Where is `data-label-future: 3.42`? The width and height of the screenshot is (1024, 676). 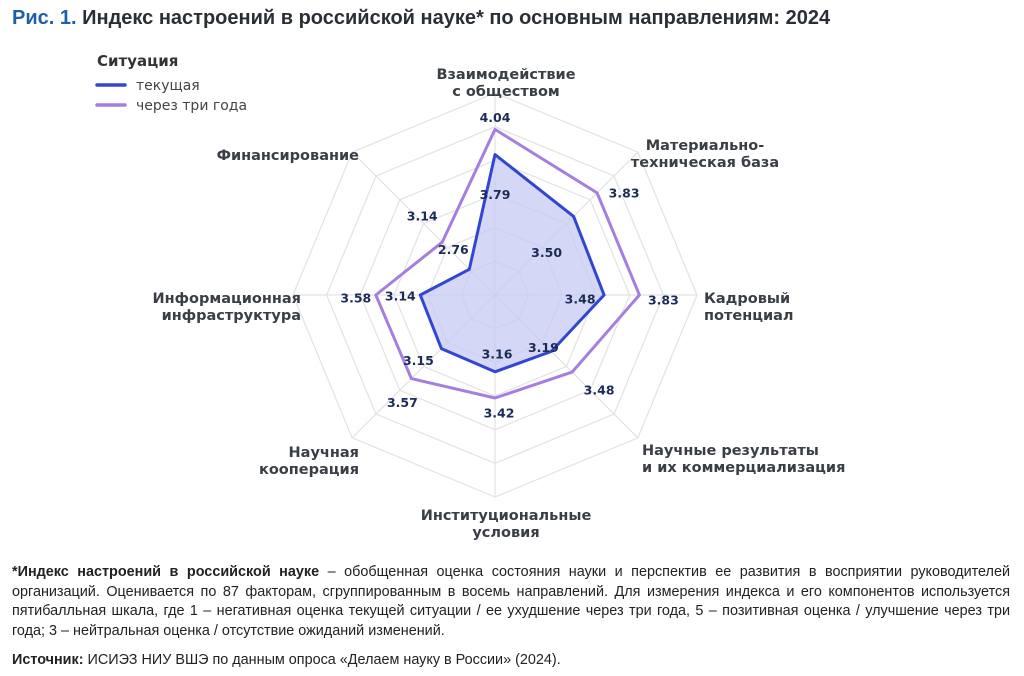 data-label-future: 3.42 is located at coordinates (499, 413).